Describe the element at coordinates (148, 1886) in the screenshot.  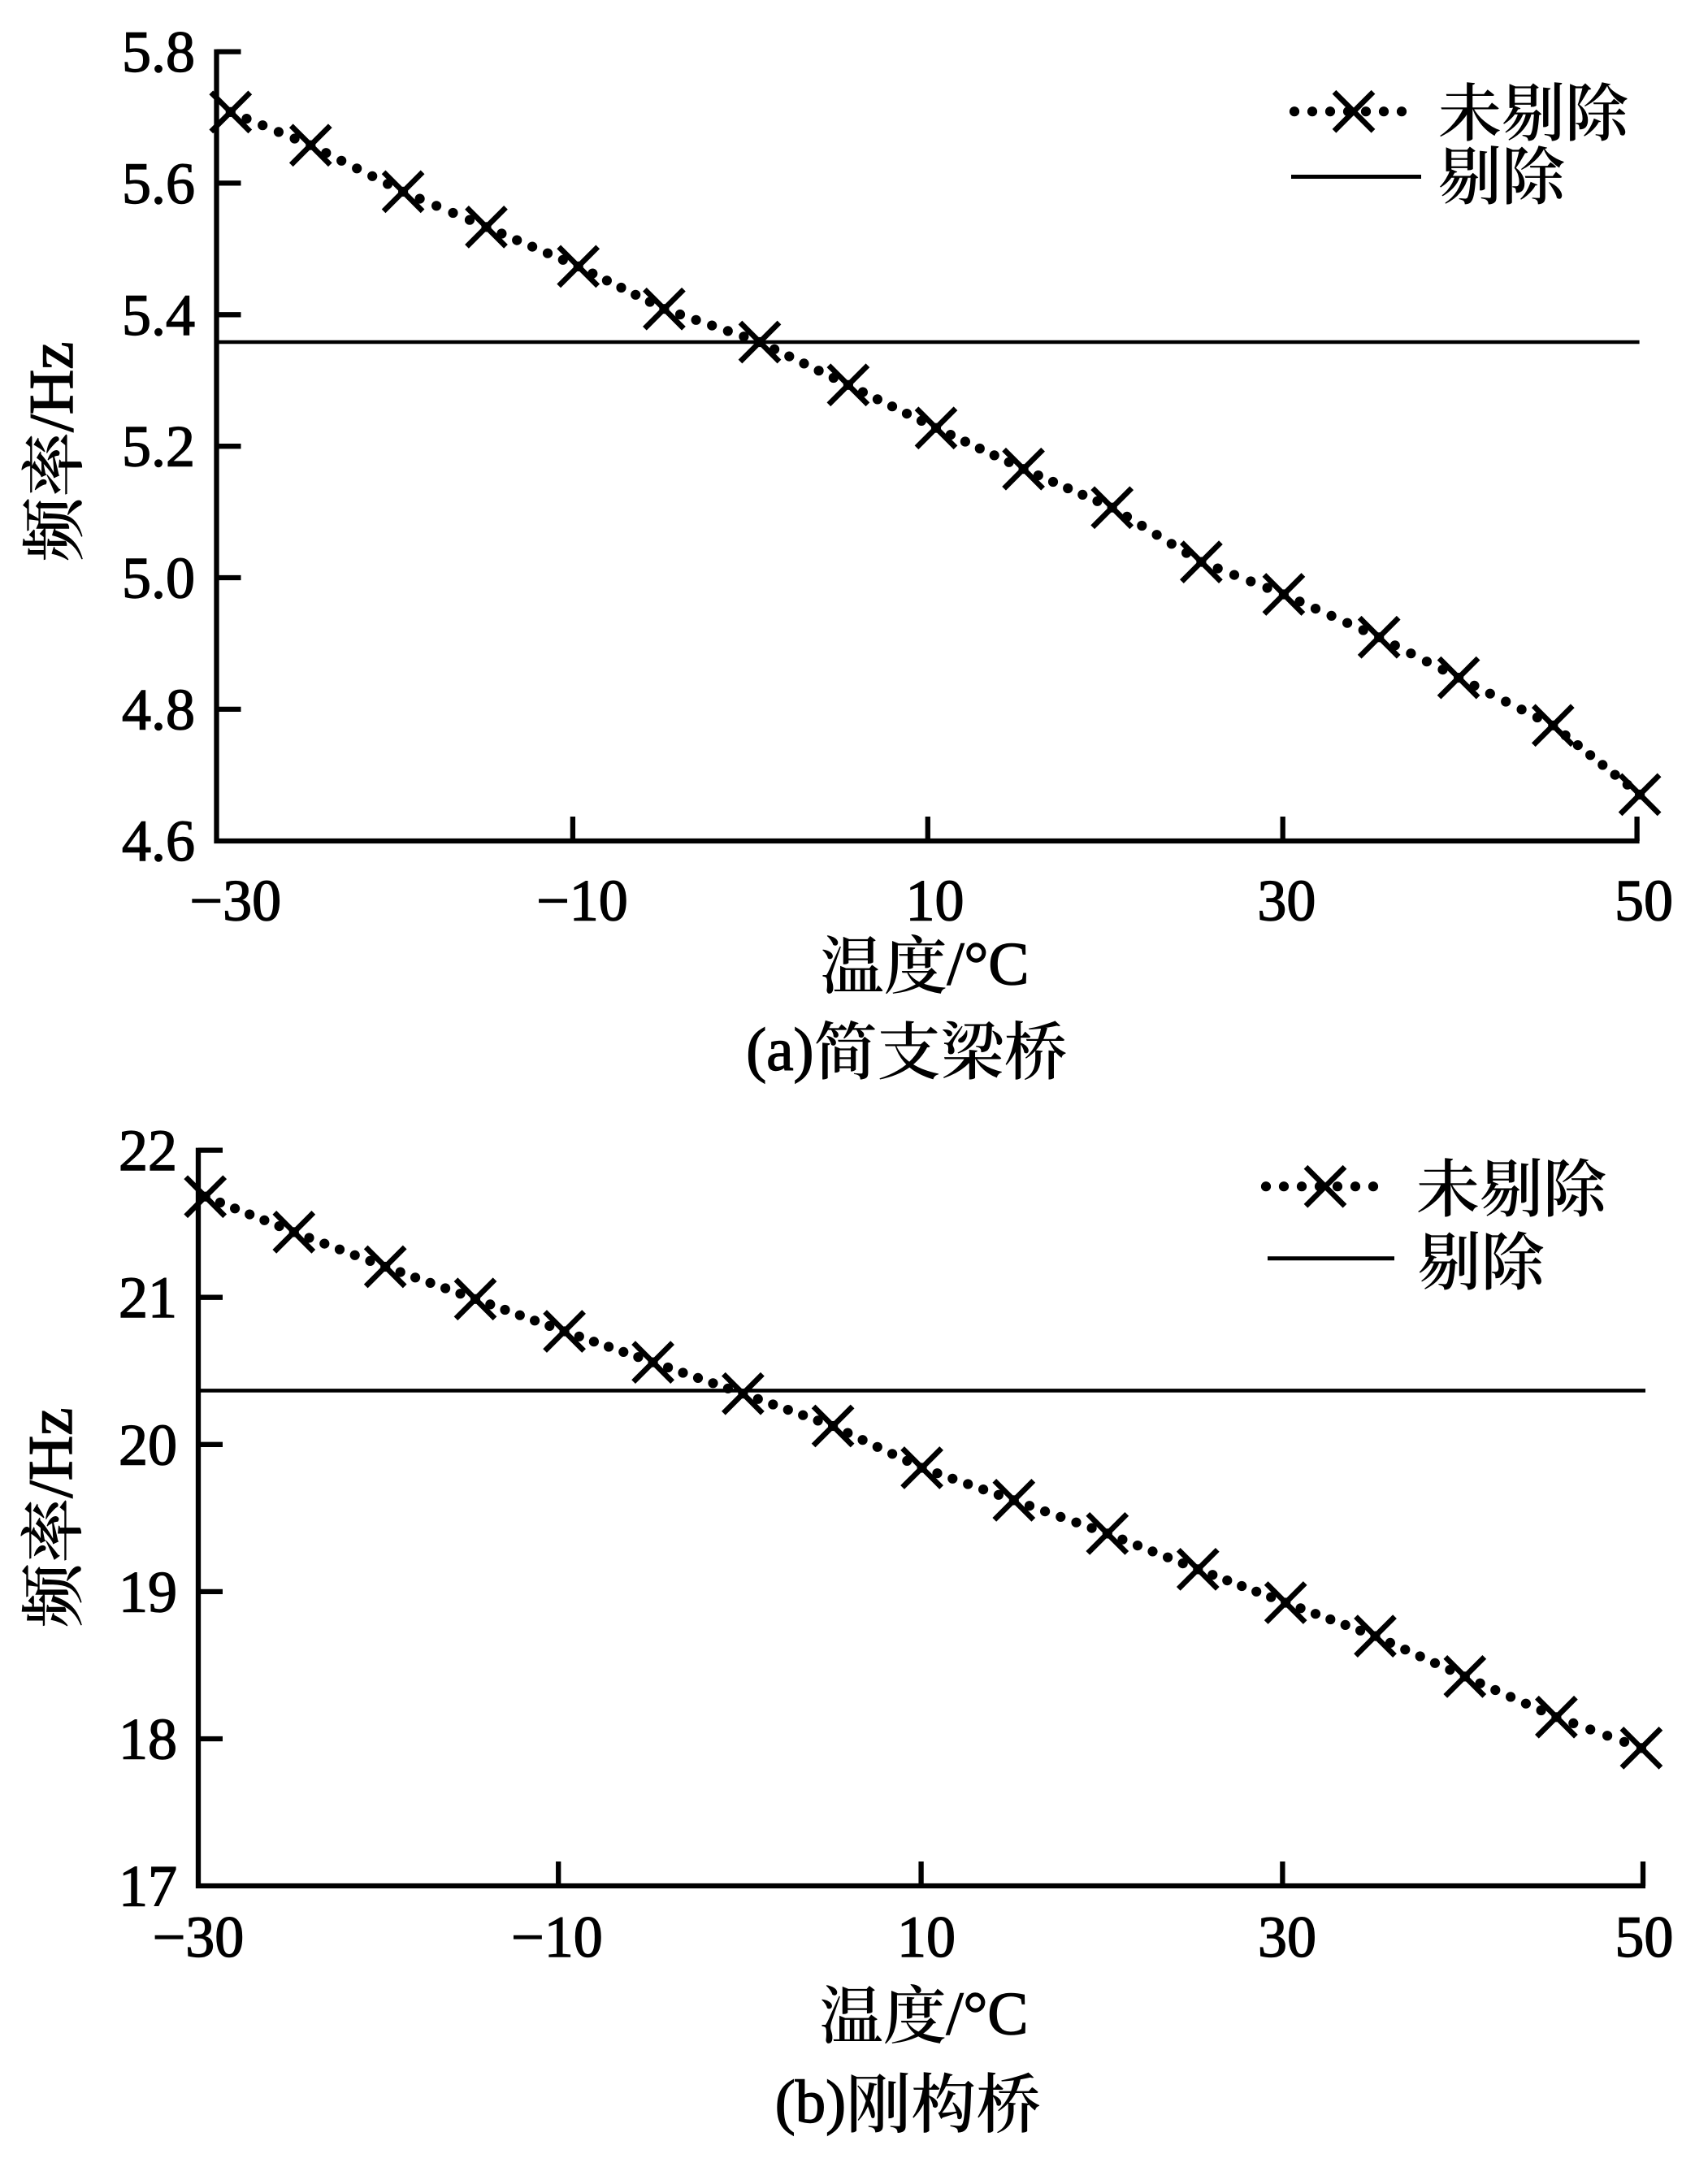
I see `svg-text: 17` at that location.